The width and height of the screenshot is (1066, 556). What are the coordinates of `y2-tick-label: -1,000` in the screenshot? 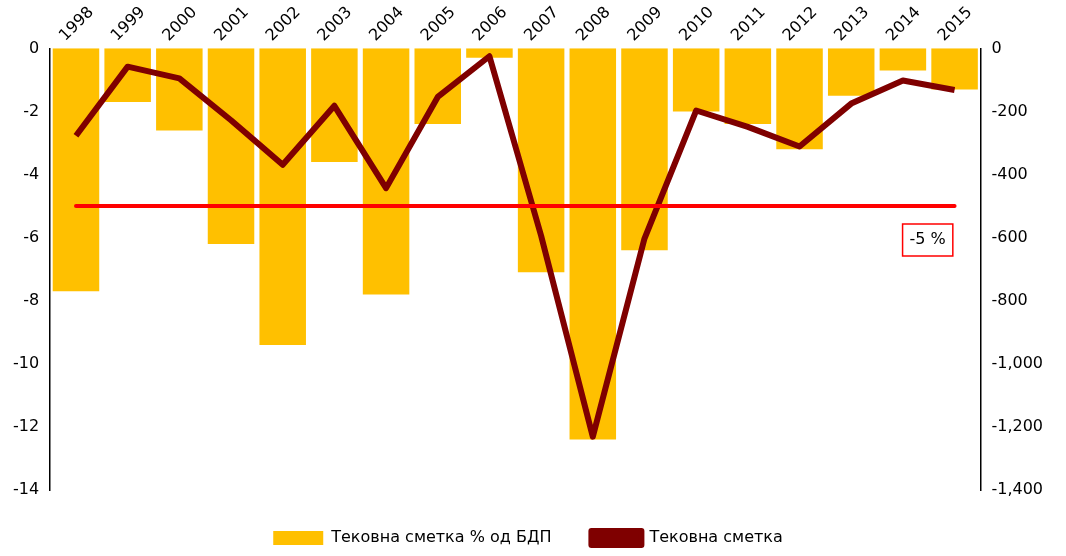 It's located at (1017, 362).